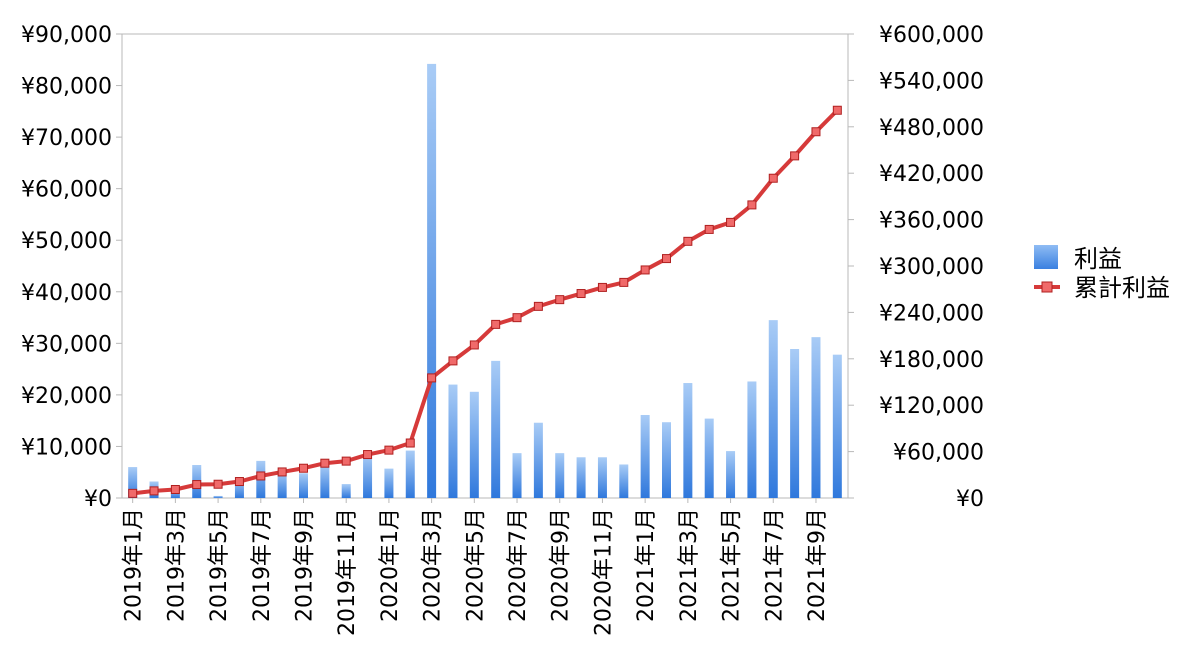  I want to click on bar-2020年2月, so click(410, 474).